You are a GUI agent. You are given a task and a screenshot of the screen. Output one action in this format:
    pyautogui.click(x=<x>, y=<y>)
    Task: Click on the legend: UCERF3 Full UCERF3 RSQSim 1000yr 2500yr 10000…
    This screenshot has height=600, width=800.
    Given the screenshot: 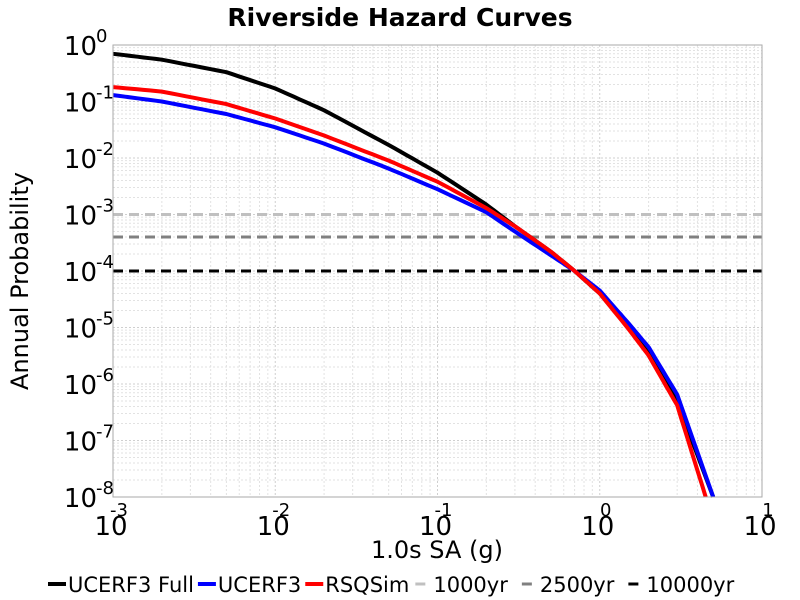 What is the action you would take?
    pyautogui.click(x=391, y=585)
    